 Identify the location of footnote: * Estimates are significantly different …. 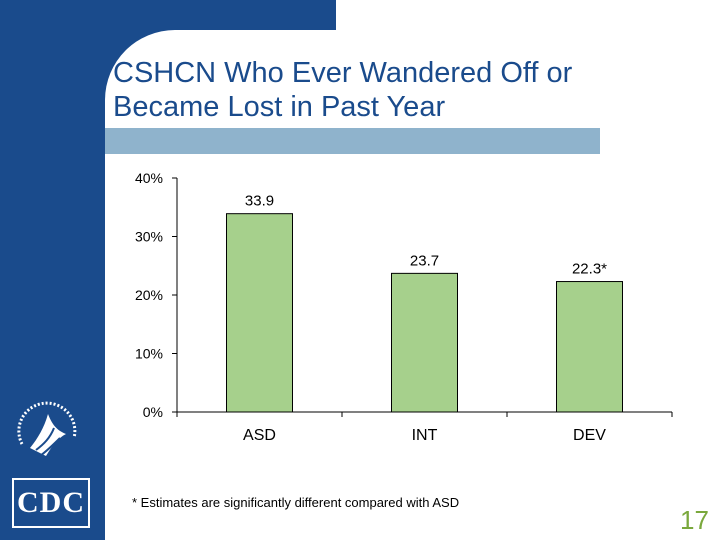
(296, 502).